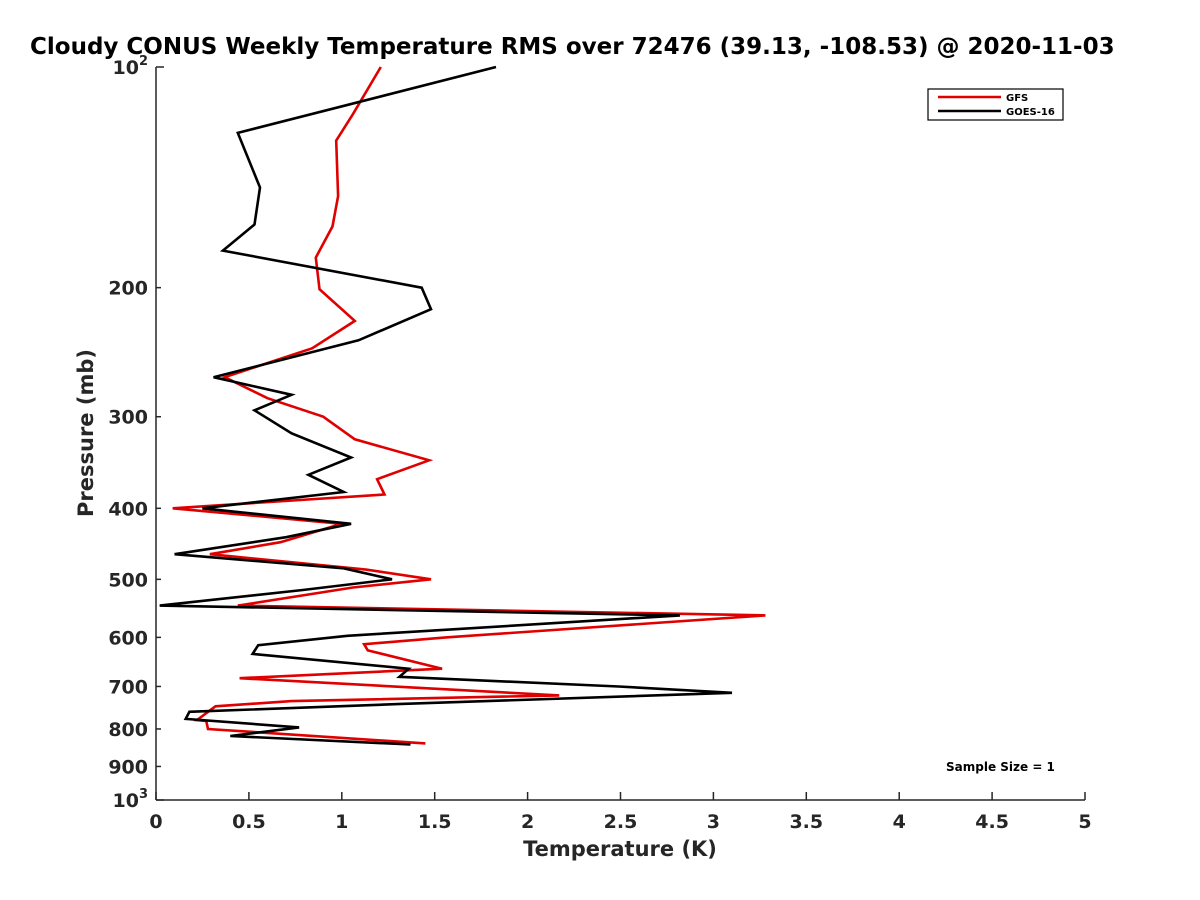  I want to click on y-tick-label: 600, so click(128, 638).